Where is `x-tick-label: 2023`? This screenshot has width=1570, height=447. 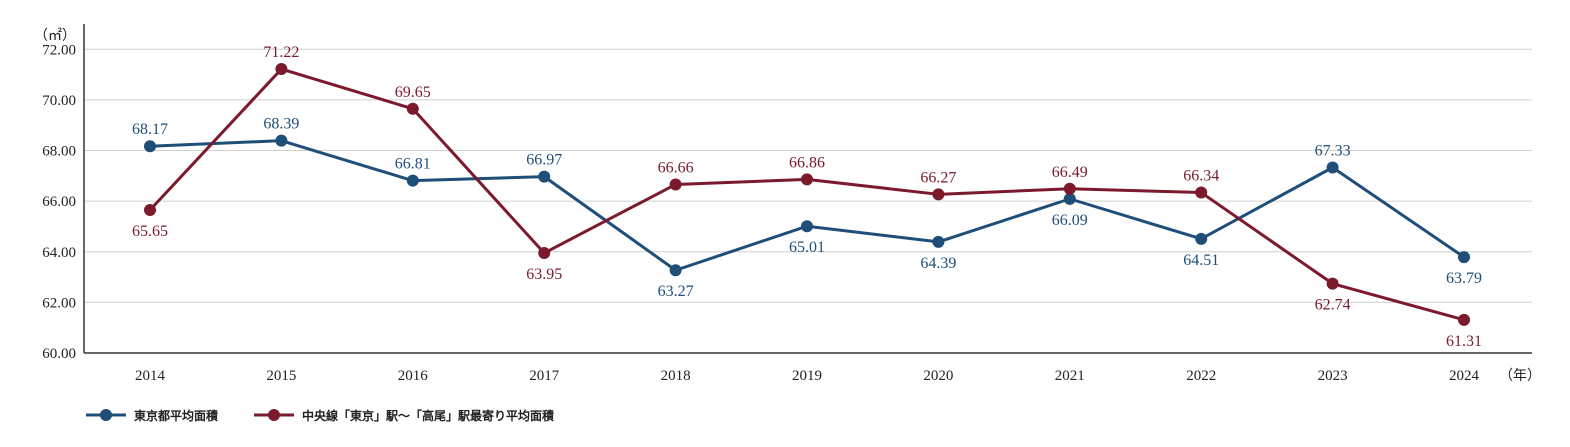 x-tick-label: 2023 is located at coordinates (1333, 376).